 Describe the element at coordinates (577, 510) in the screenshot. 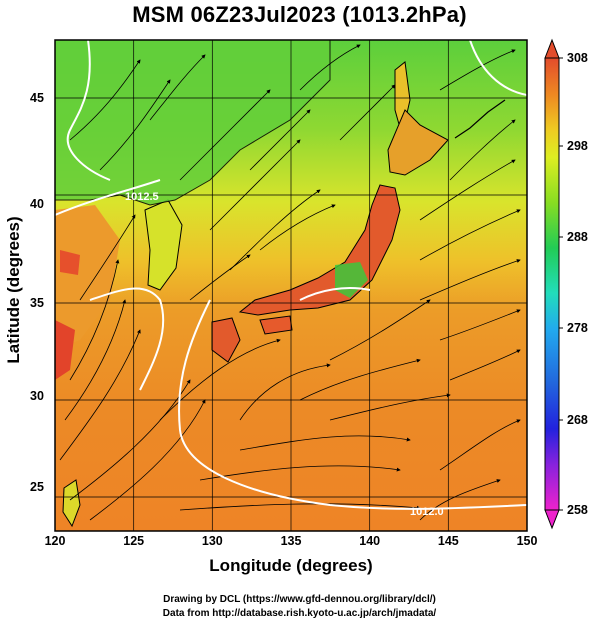

I see `colorbar-tick-label: 258` at that location.